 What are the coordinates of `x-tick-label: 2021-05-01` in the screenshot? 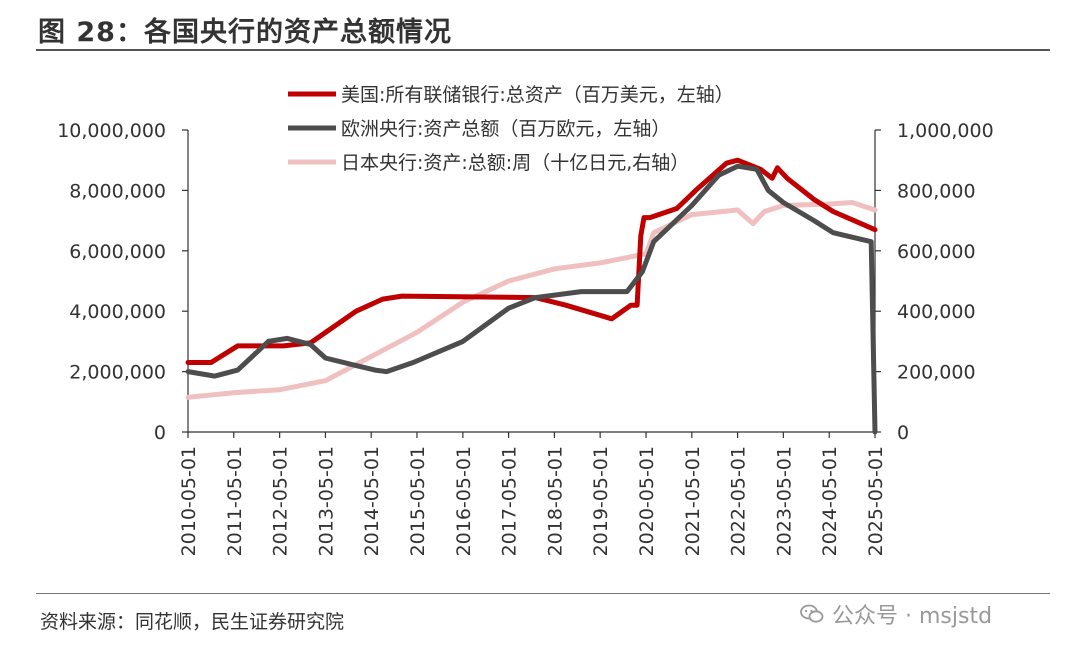 It's located at (693, 501).